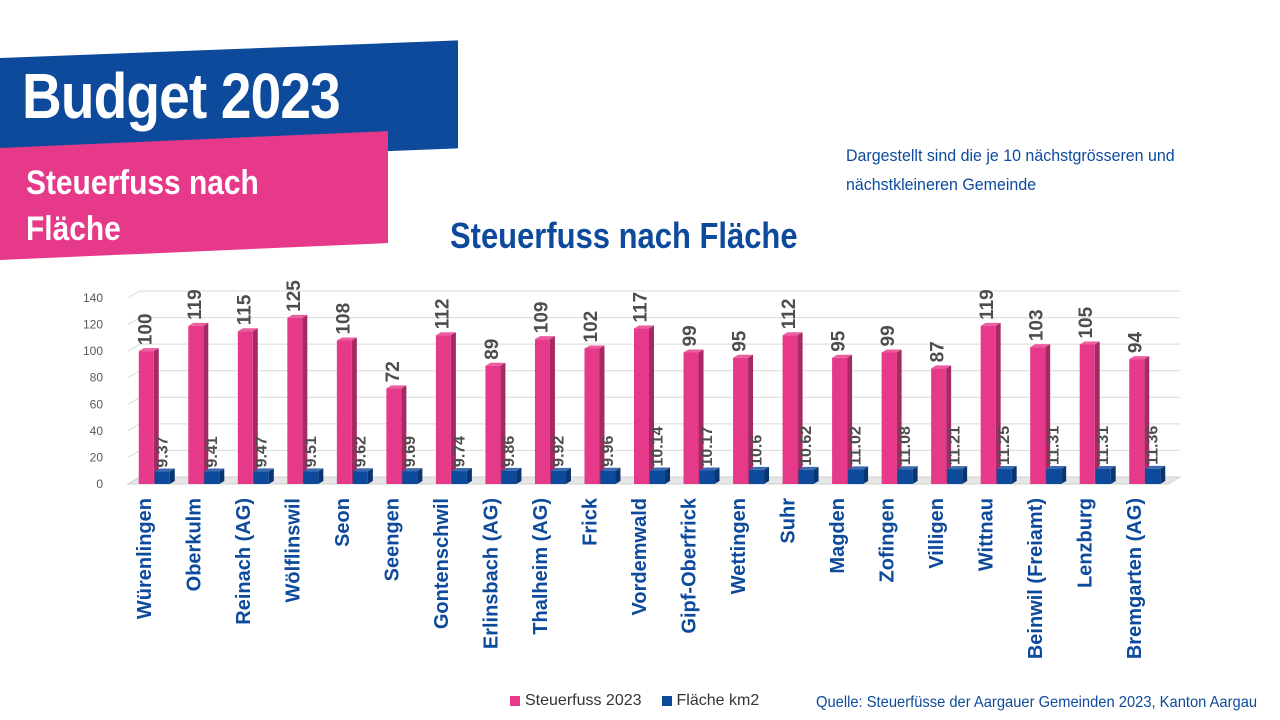 This screenshot has width=1280, height=720. Describe the element at coordinates (145, 329) in the screenshot. I see `steuerfuss-value-label: 100` at that location.